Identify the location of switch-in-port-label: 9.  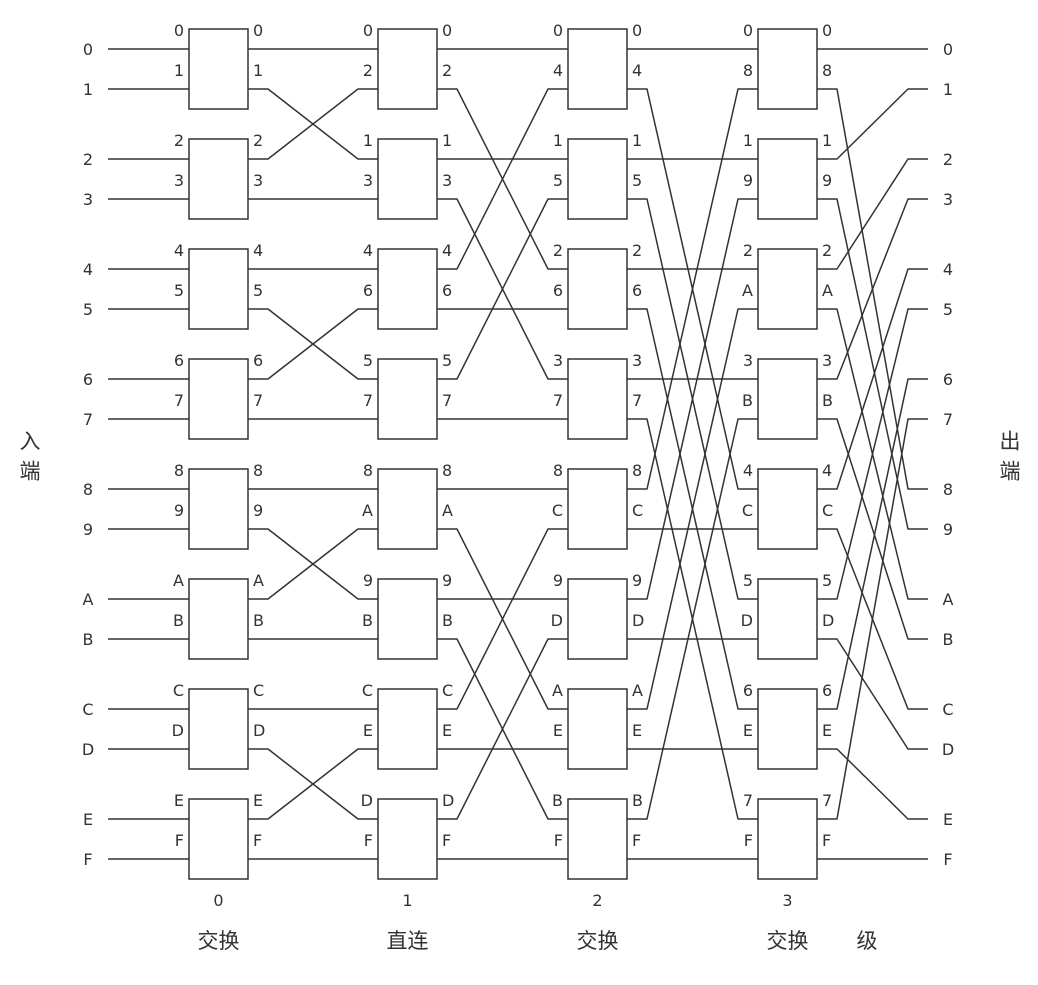
(748, 180).